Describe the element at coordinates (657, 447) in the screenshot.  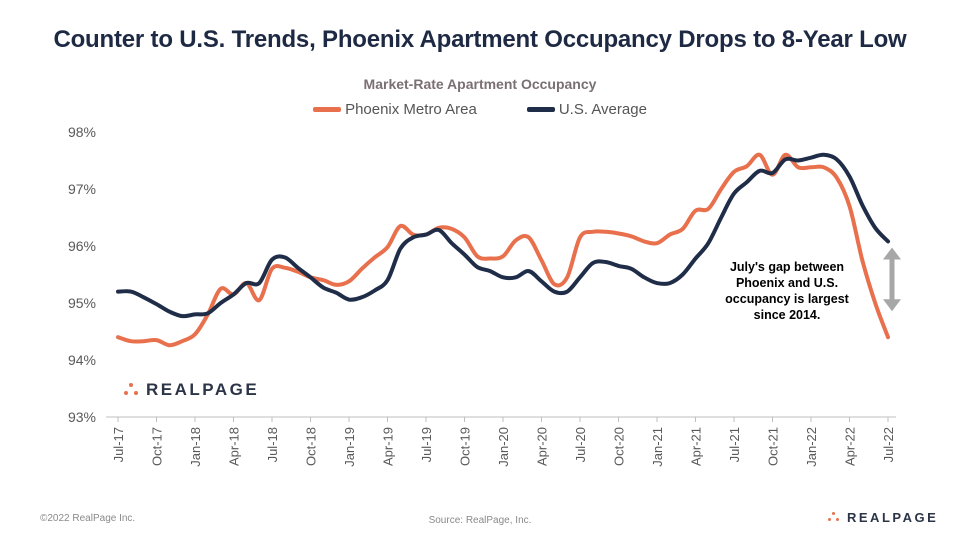
I see `x-tick-label: Jan-21` at that location.